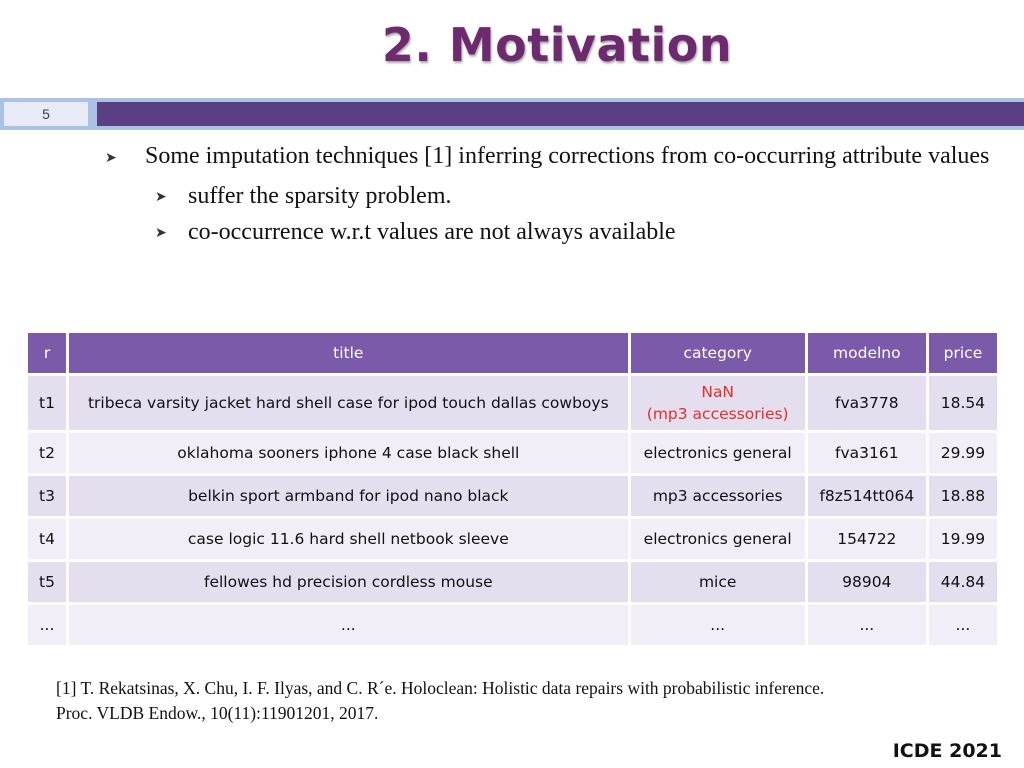 Image resolution: width=1024 pixels, height=768 pixels. What do you see at coordinates (866, 453) in the screenshot?
I see `cell-modelno: fva3161` at bounding box center [866, 453].